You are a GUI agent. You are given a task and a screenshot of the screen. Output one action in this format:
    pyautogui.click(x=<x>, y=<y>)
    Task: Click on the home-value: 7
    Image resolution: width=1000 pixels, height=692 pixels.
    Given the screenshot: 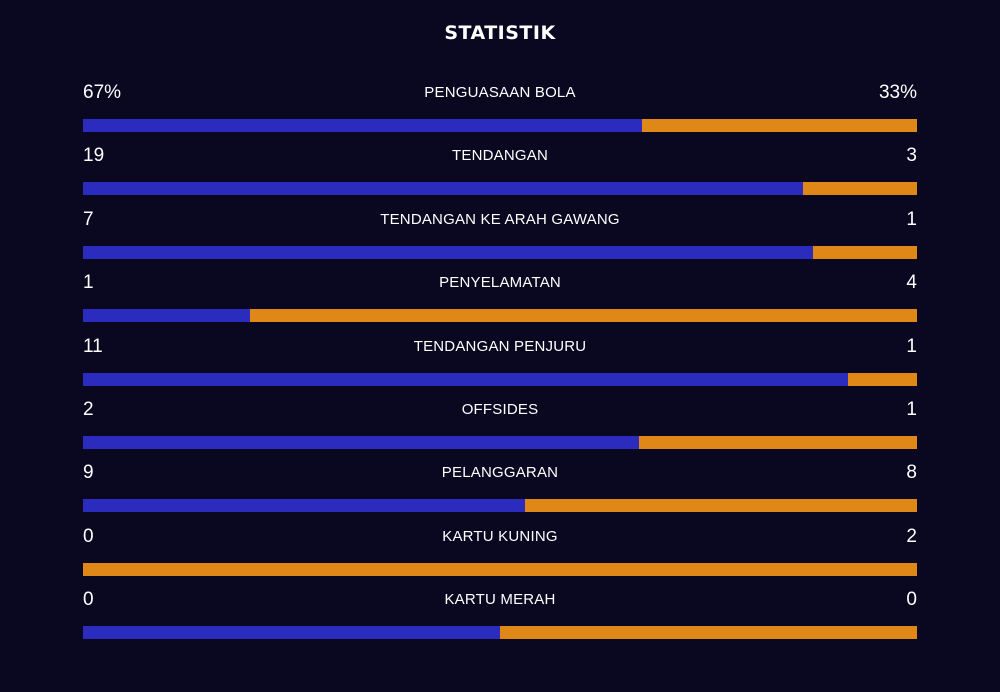 What is the action you would take?
    pyautogui.click(x=88, y=219)
    